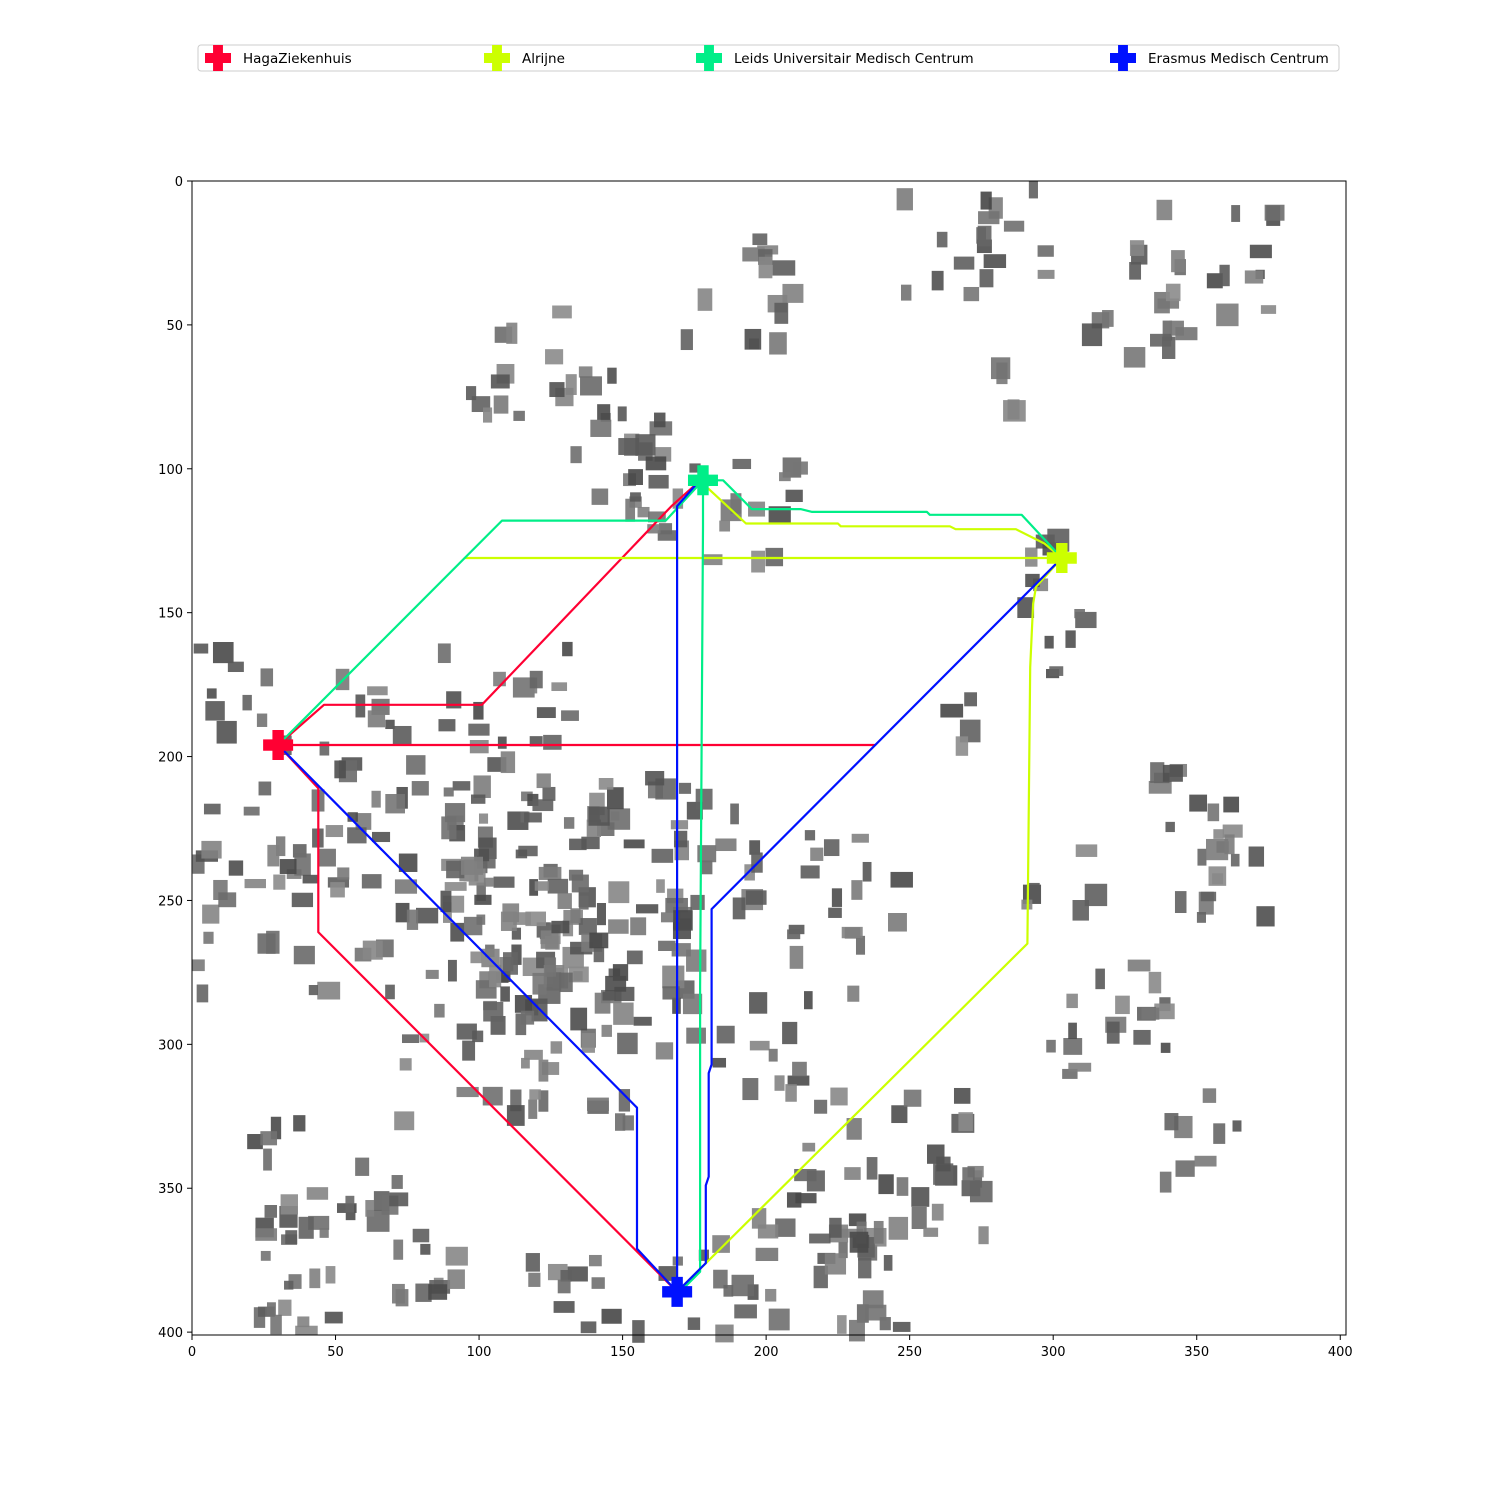  What do you see at coordinates (170, 1333) in the screenshot?
I see `y-tick-label: 400` at bounding box center [170, 1333].